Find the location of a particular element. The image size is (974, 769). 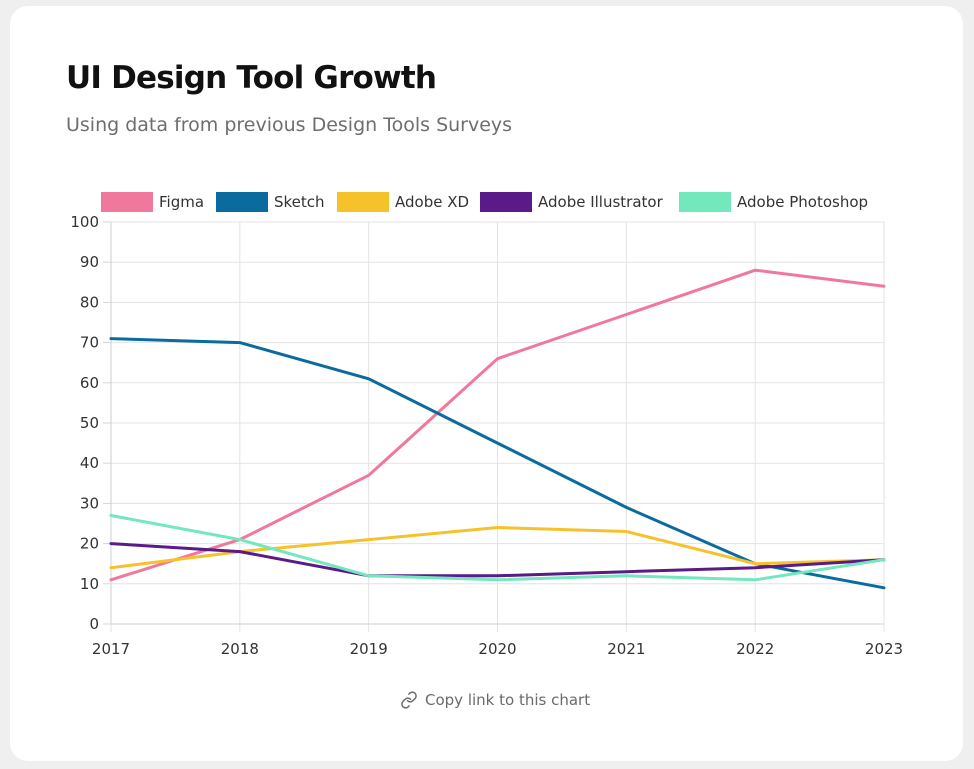

series-line-adobe-illustrator is located at coordinates (497, 560).